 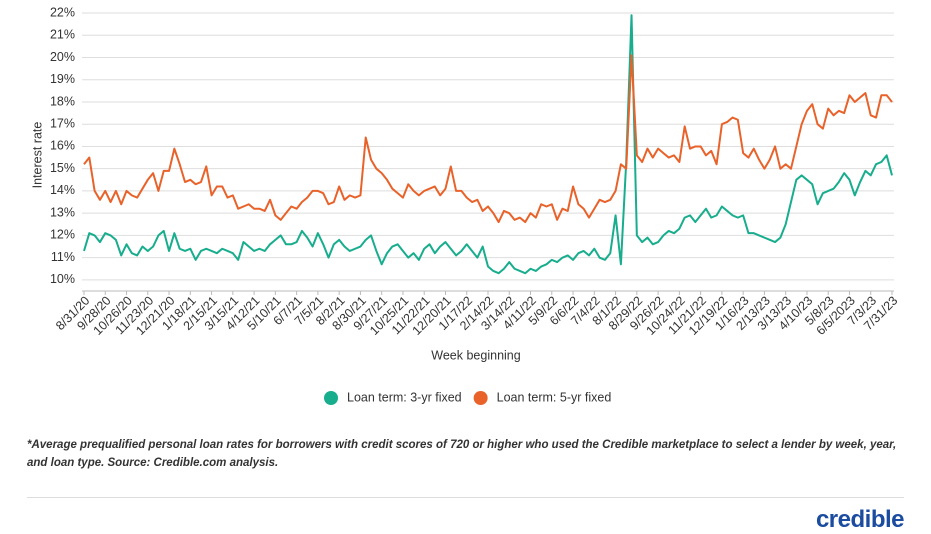 I want to click on y-axis-label: Interest rate, so click(x=37, y=155).